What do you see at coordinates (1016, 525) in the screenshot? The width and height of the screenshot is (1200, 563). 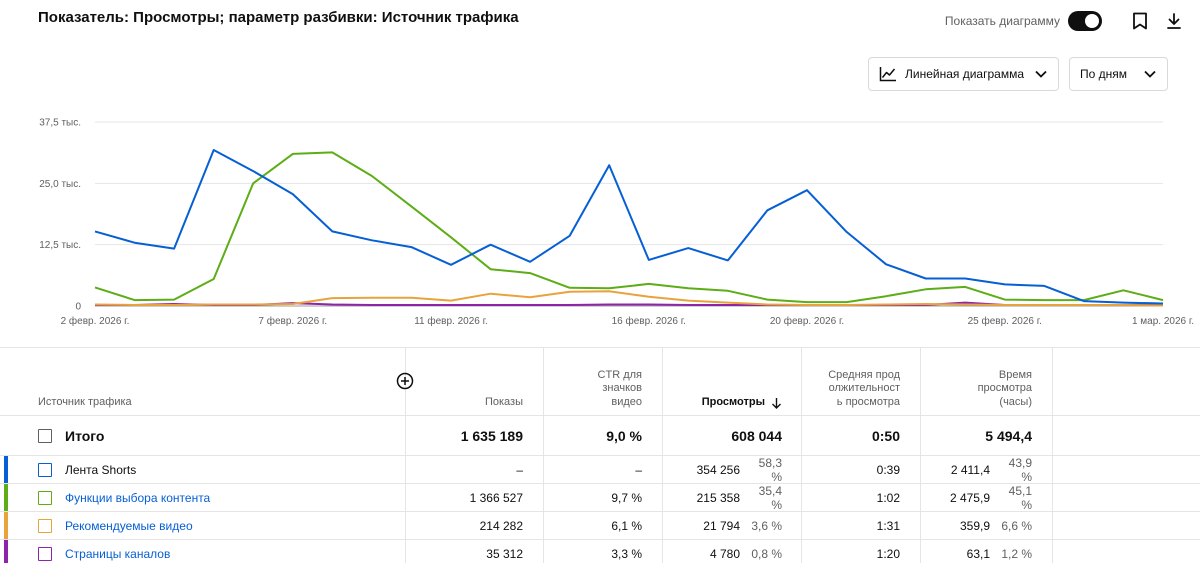 I see `row-watch-pct: 6,6 %` at bounding box center [1016, 525].